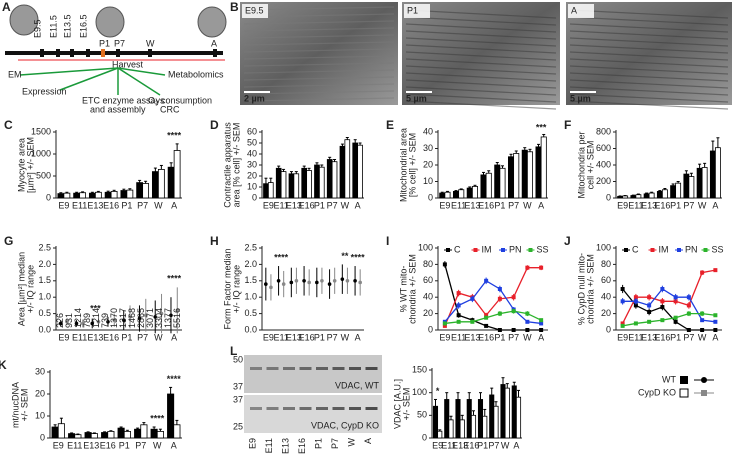 This screenshot has width=738, height=459. I want to click on significance: ****, so click(174, 379).